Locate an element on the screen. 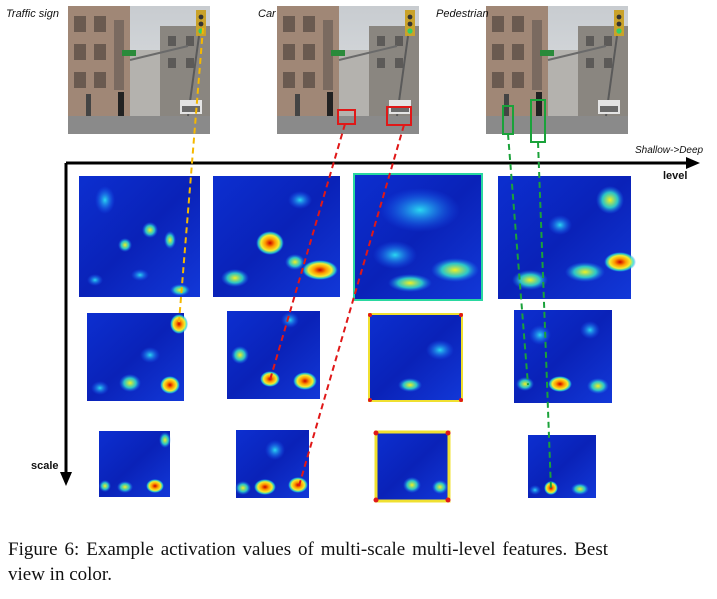 The width and height of the screenshot is (717, 599). heatmap-row2-level1 is located at coordinates (137, 357).